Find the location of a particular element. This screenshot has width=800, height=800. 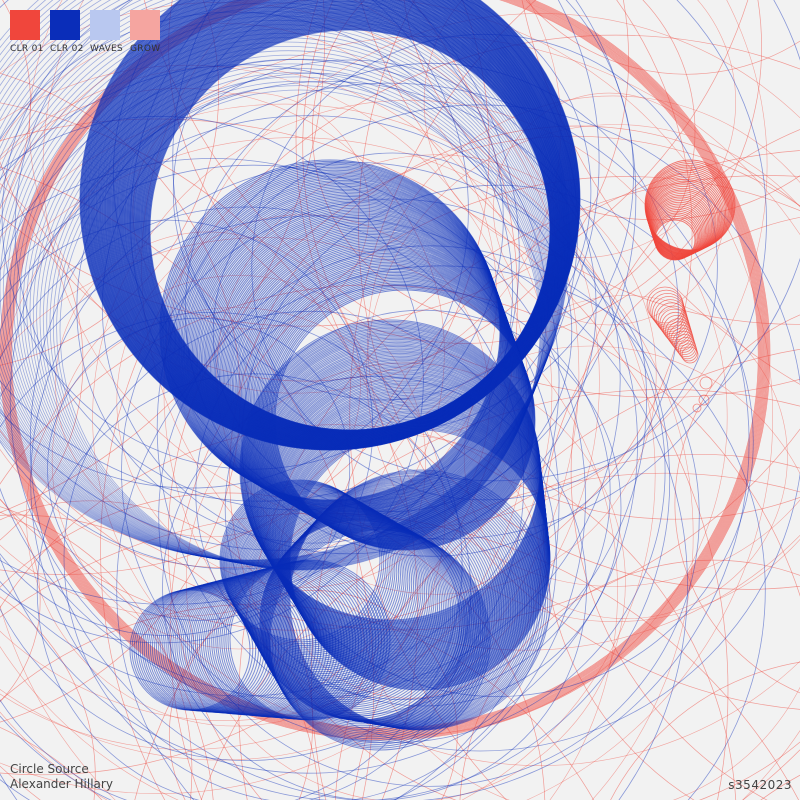

waves-swatch is located at coordinates (105, 25).